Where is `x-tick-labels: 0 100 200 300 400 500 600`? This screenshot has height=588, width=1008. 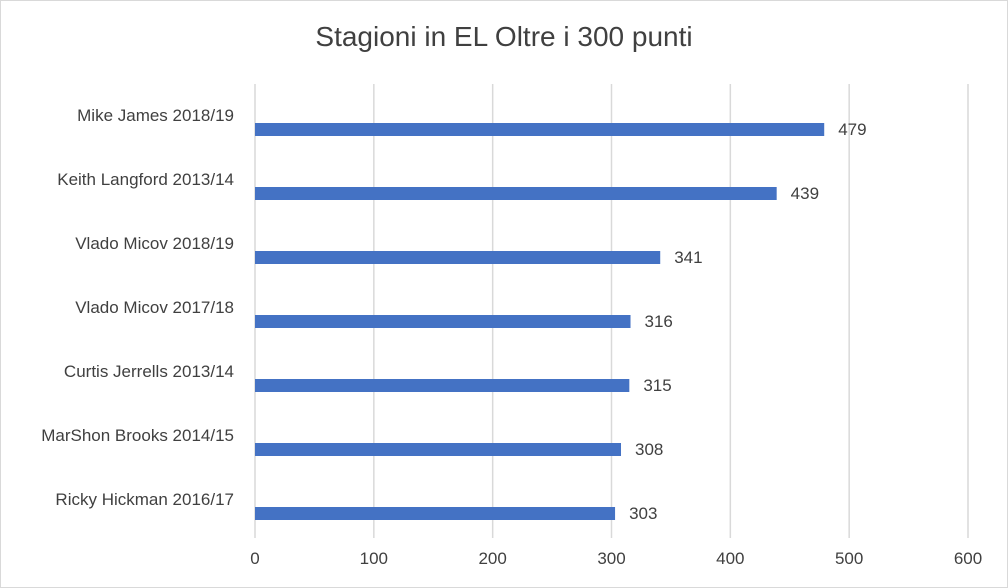
x-tick-labels: 0 100 200 300 400 500 600 is located at coordinates (616, 558).